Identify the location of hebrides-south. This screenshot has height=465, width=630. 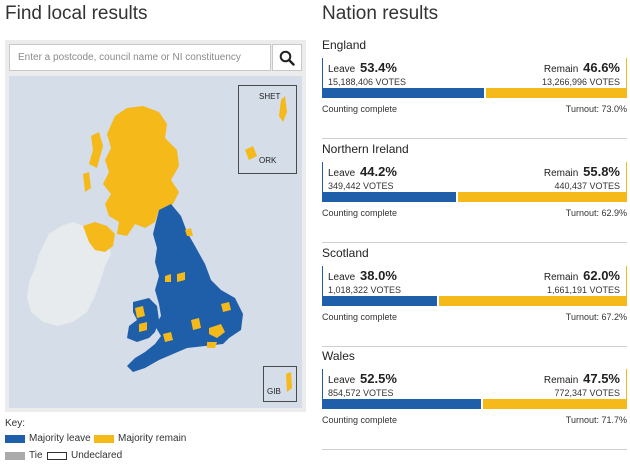
(87, 182).